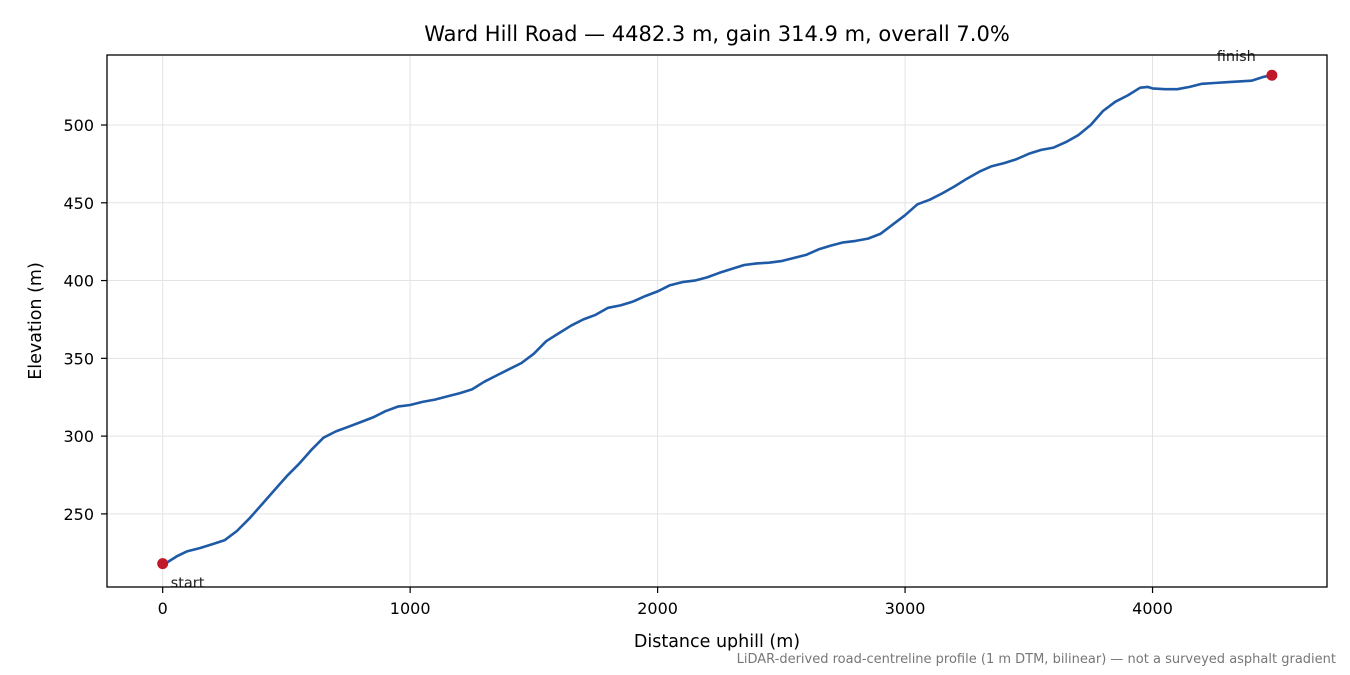 Image resolution: width=1350 pixels, height=675 pixels. What do you see at coordinates (78, 358) in the screenshot?
I see `y-tick-label: 350` at bounding box center [78, 358].